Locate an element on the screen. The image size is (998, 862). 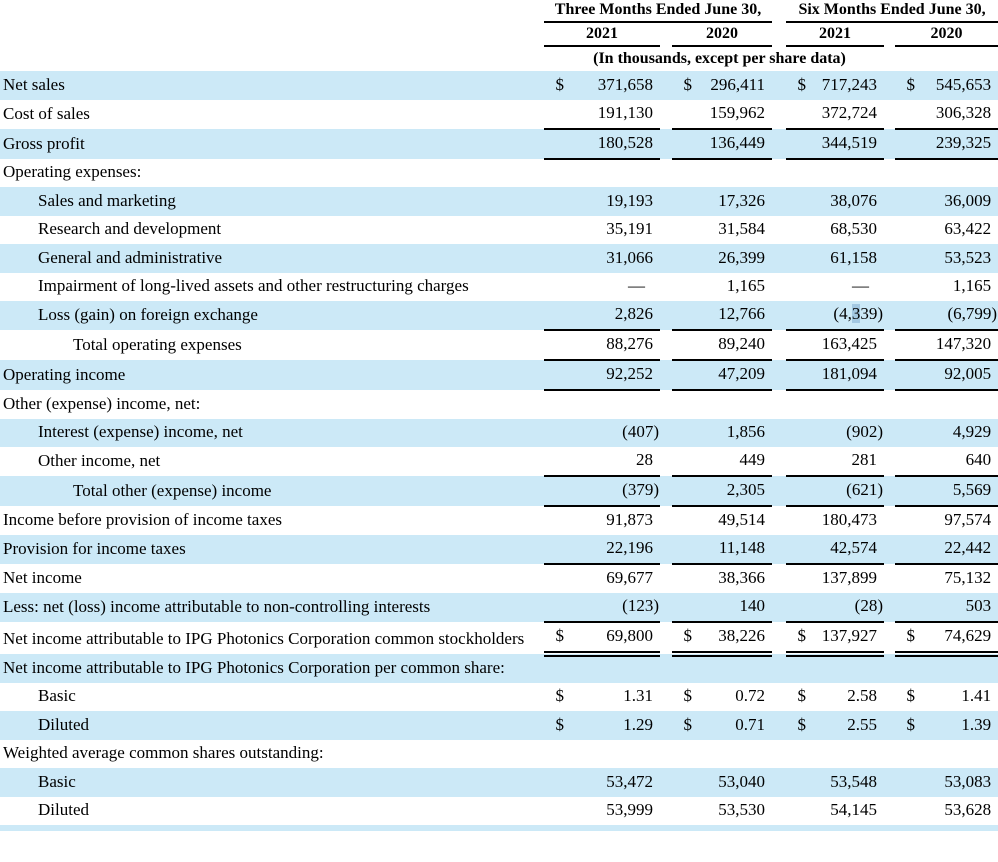
cell-value: 191,130 is located at coordinates (613, 114).